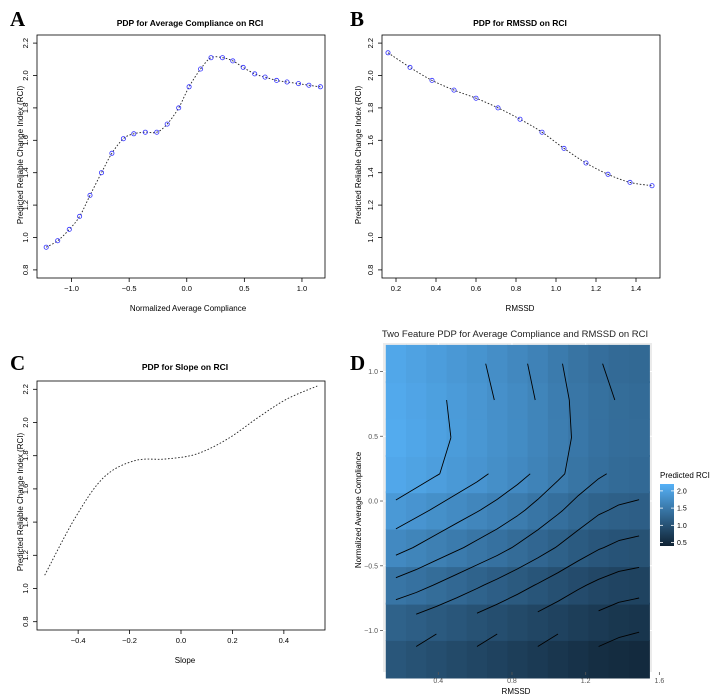  Describe the element at coordinates (129, 640) in the screenshot. I see `x-tick-label: −0.2` at that location.